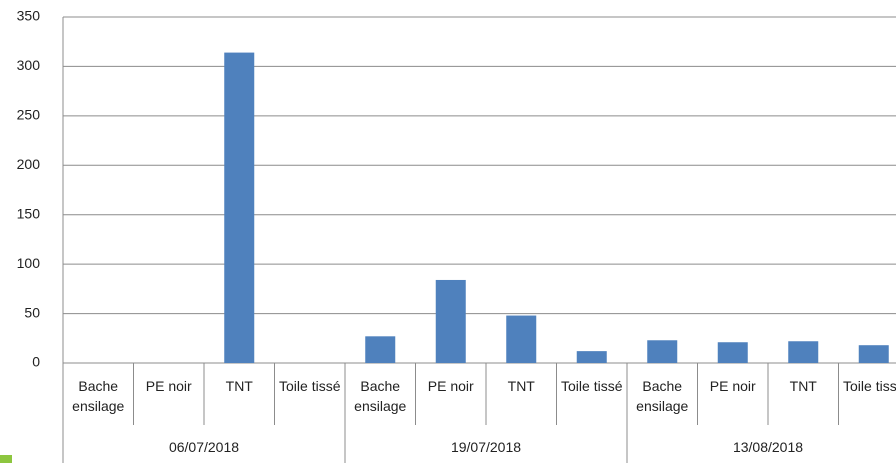 The image size is (896, 463). Describe the element at coordinates (29, 115) in the screenshot. I see `y-tick-label: 250` at that location.